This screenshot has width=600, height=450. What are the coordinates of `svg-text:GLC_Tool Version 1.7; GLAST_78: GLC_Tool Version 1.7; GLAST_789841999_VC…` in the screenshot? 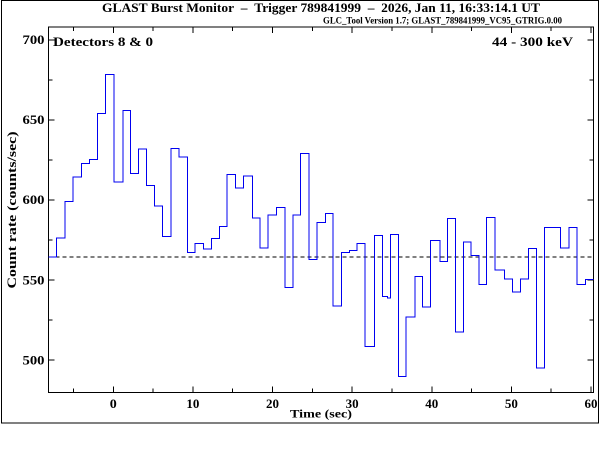 It's located at (442, 22).